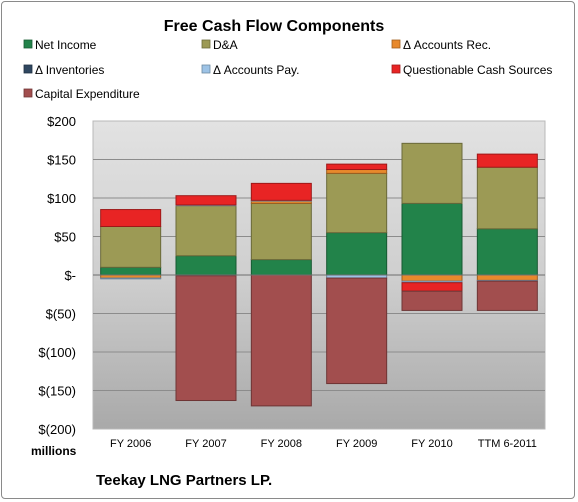 Image resolution: width=578 pixels, height=502 pixels. Describe the element at coordinates (61, 121) in the screenshot. I see `y-tick-label: $200` at that location.